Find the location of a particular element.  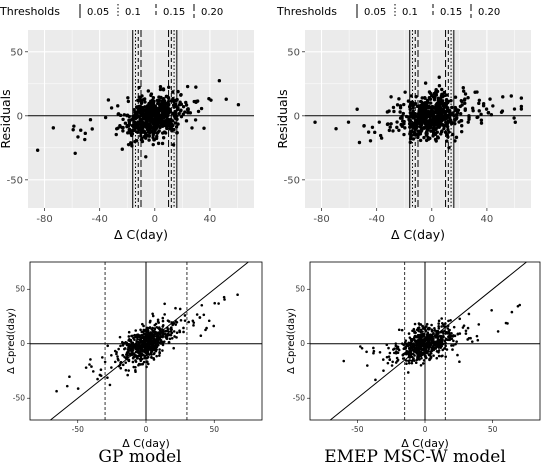

y-tick-label: -50 is located at coordinates (292, 180).